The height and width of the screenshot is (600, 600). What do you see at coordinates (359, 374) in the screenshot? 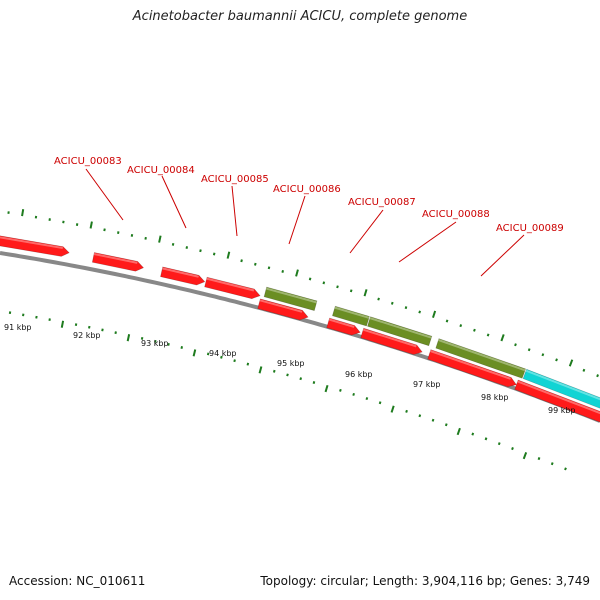
I see `scale-label: 96 kbp` at bounding box center [359, 374].